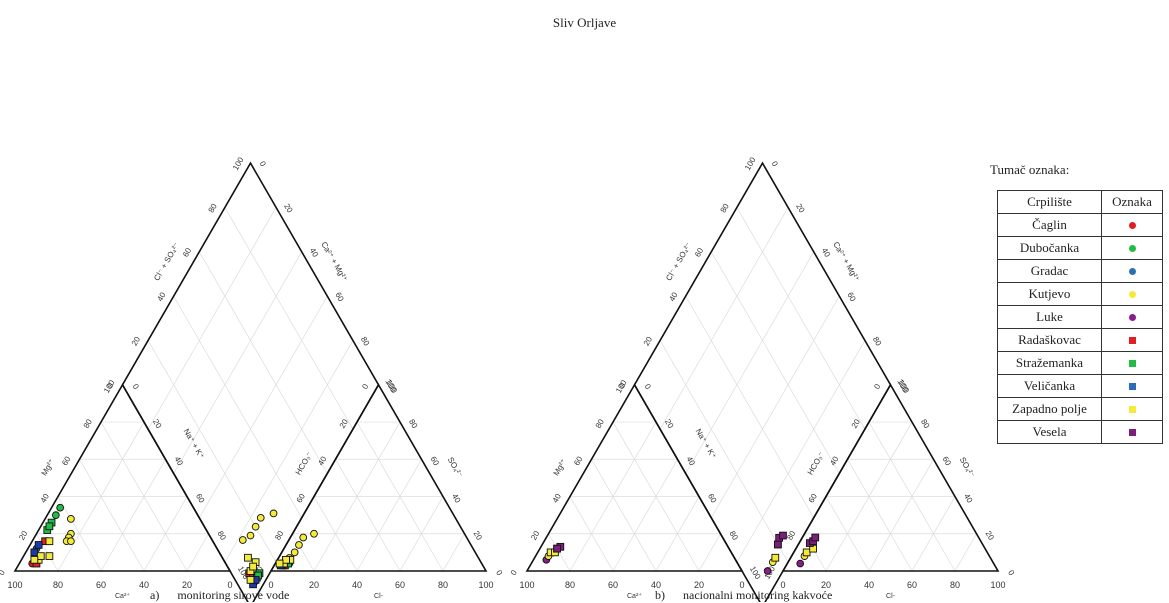  Describe the element at coordinates (660, 595) in the screenshot. I see `caption-b-letter: b)` at that location.